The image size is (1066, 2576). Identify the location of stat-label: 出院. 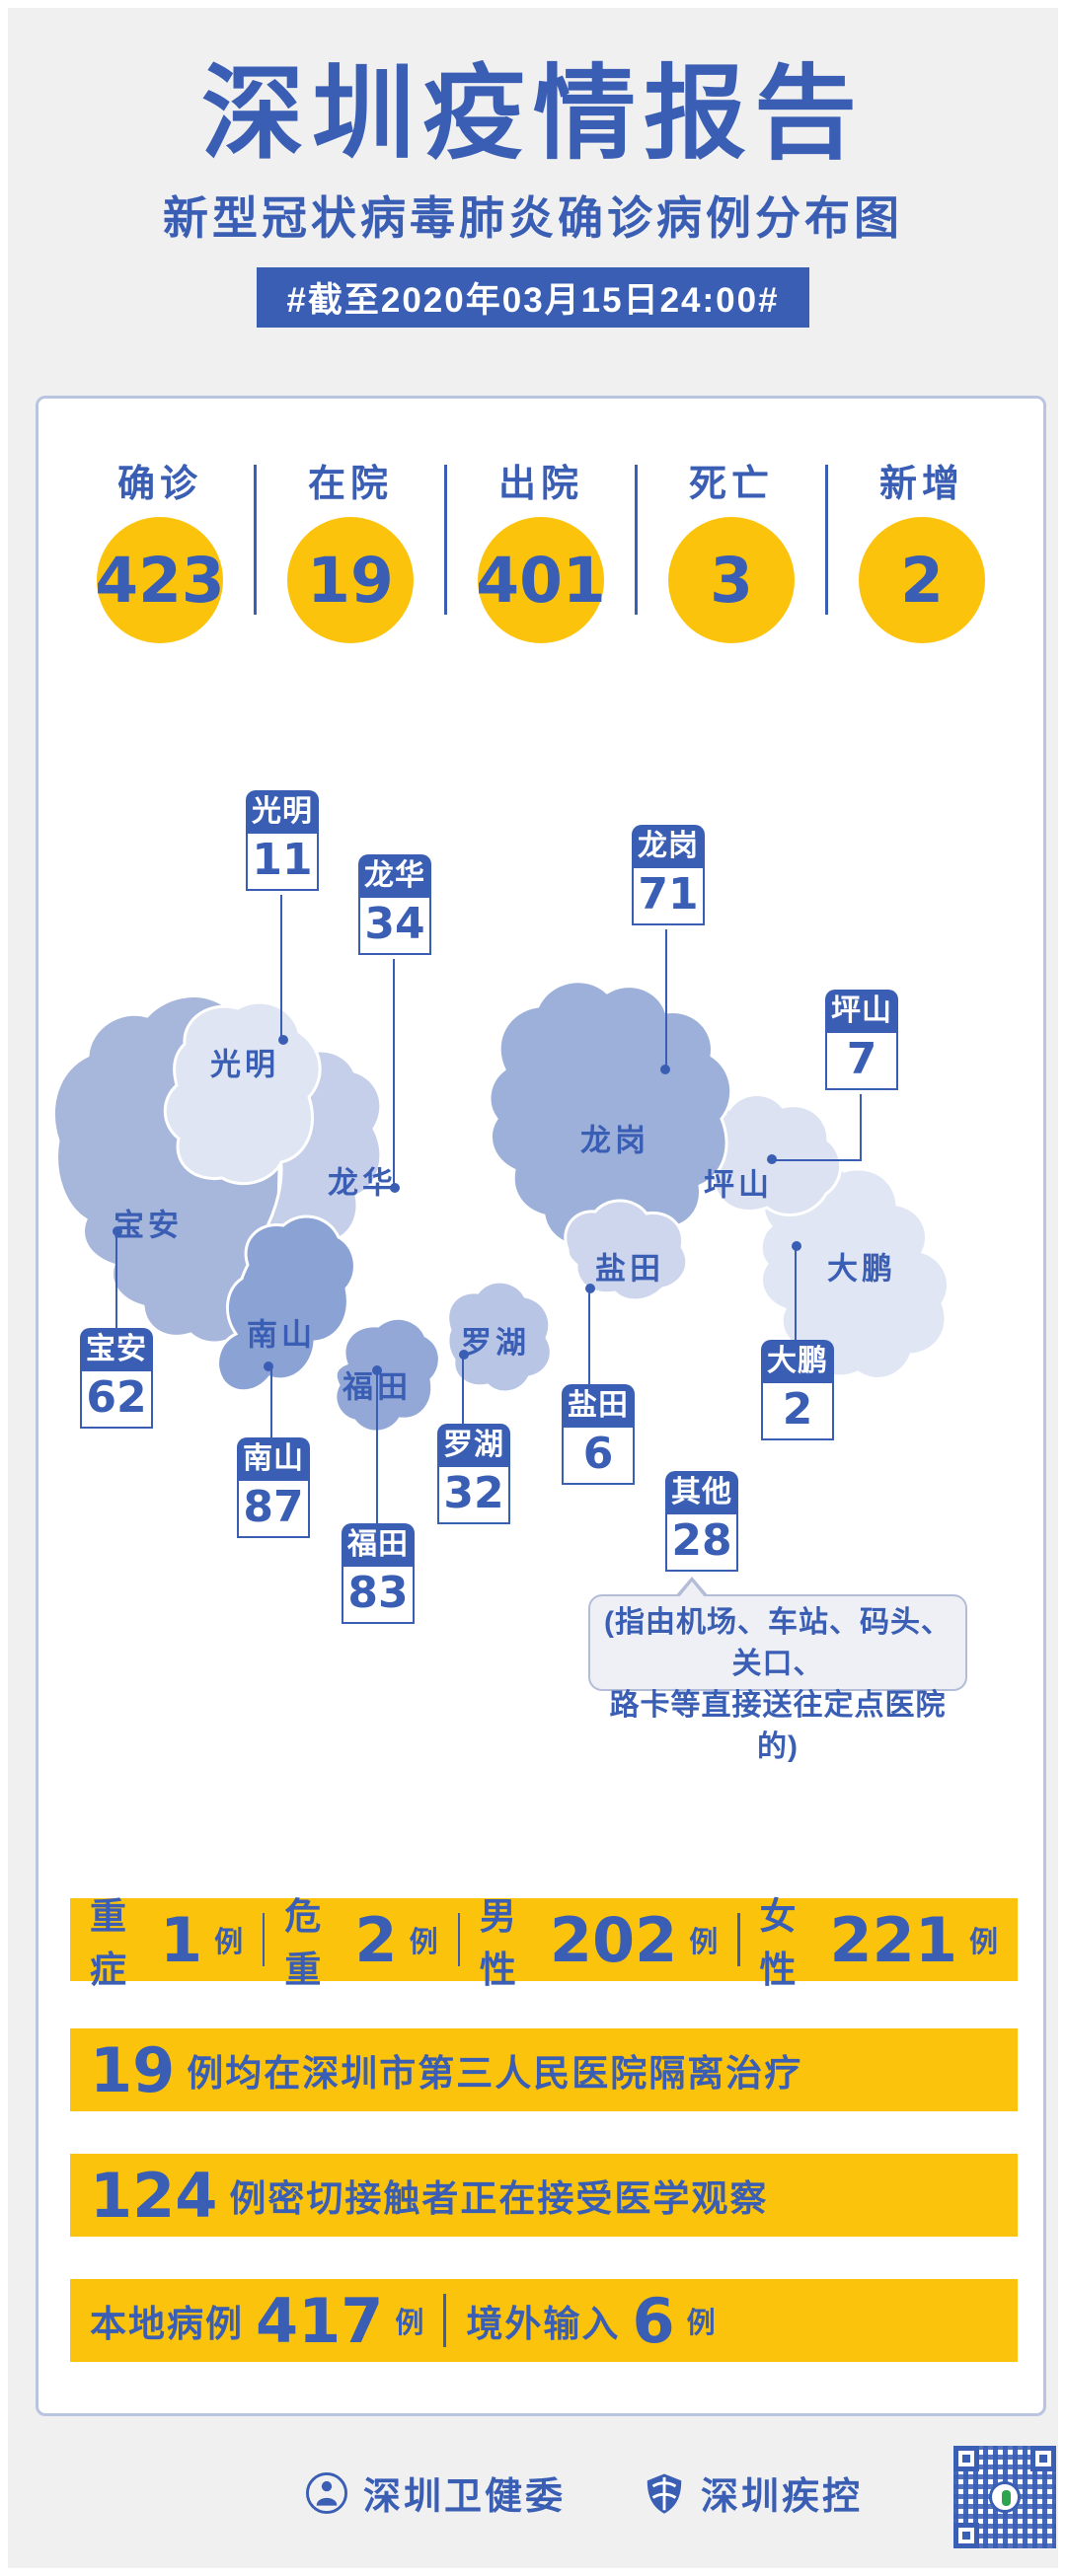
(540, 484).